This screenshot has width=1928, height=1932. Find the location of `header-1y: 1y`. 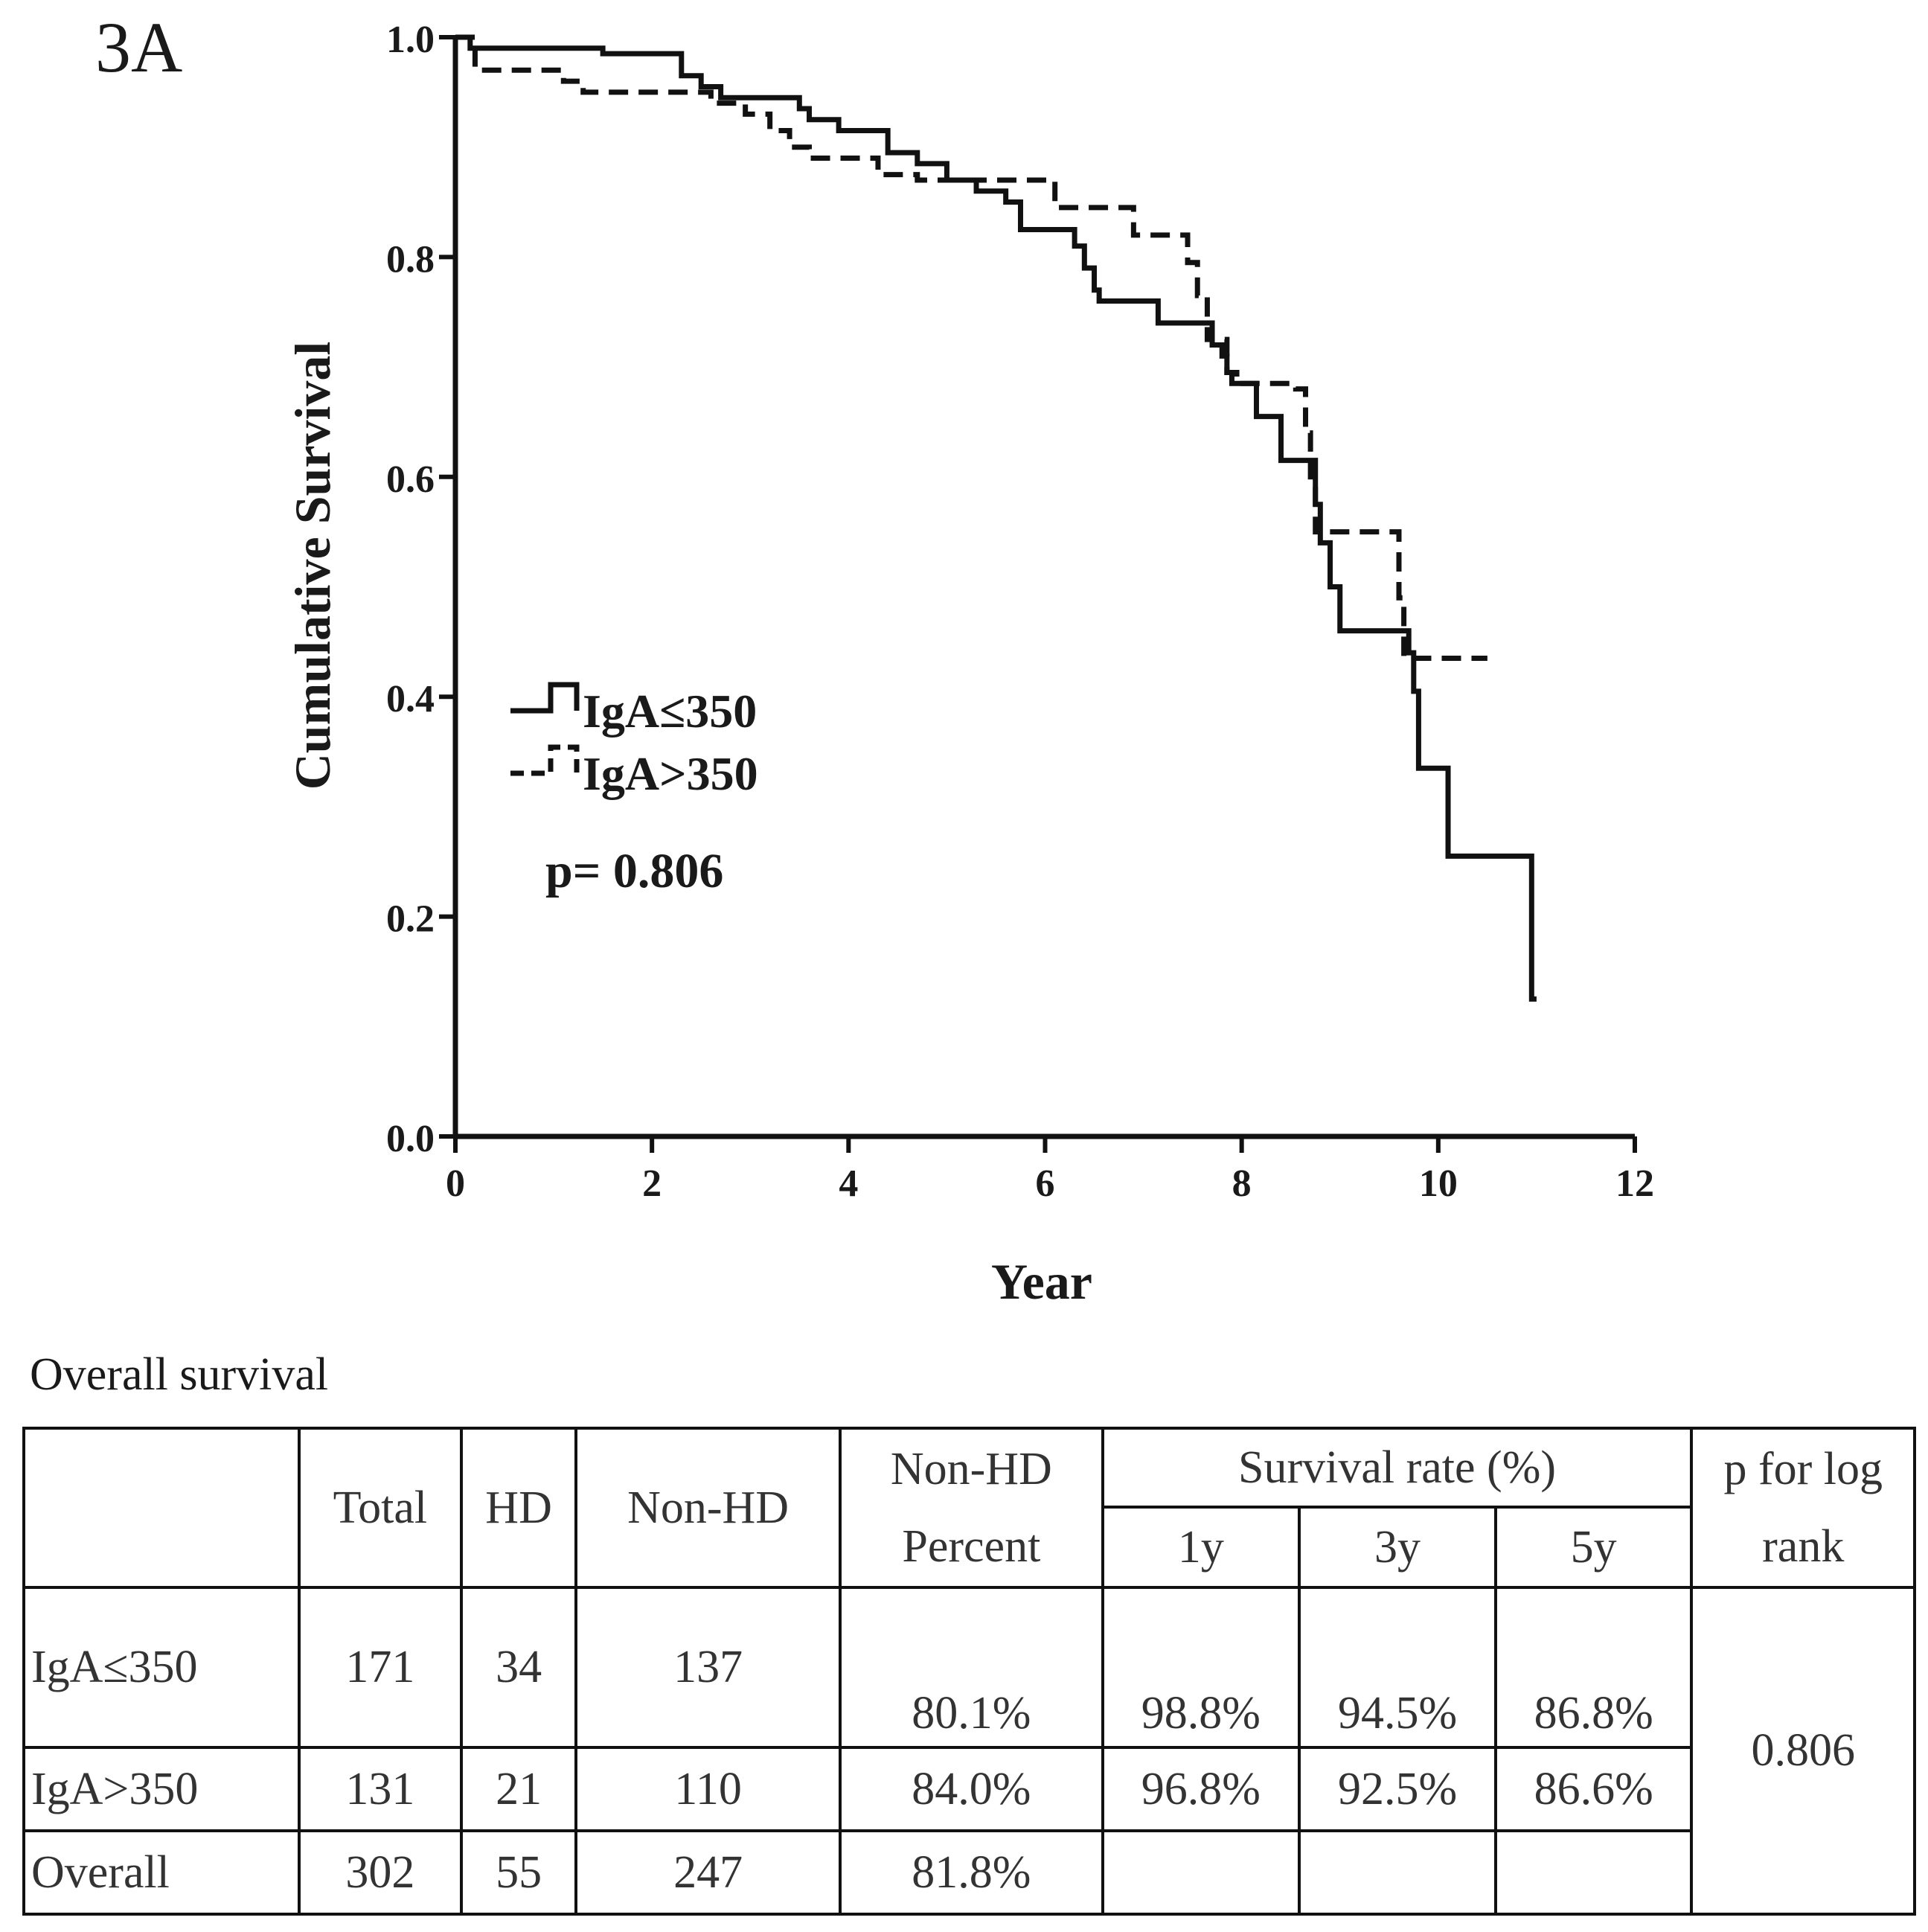

header-1y: 1y is located at coordinates (1201, 1547).